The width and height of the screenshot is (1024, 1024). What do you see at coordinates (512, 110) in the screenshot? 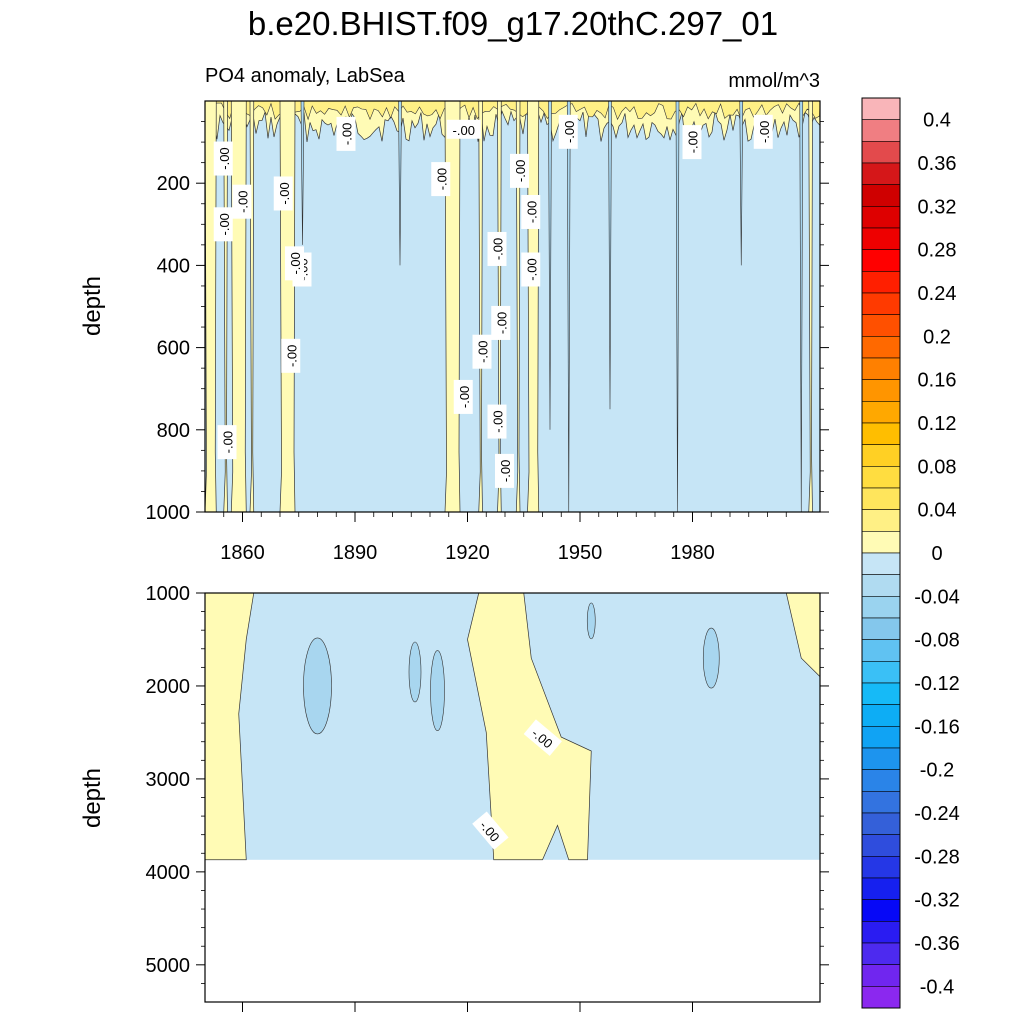
I see `upper-surface-strong-layer` at bounding box center [512, 110].